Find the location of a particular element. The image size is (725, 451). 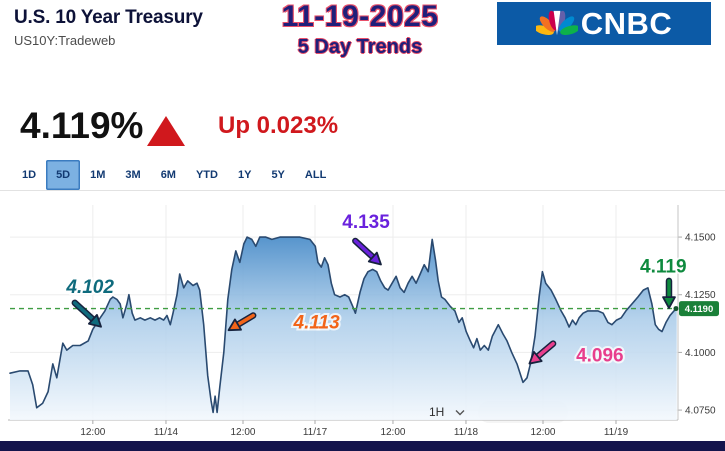

ticker-symbol: US10Y:Tradeweb is located at coordinates (65, 40).